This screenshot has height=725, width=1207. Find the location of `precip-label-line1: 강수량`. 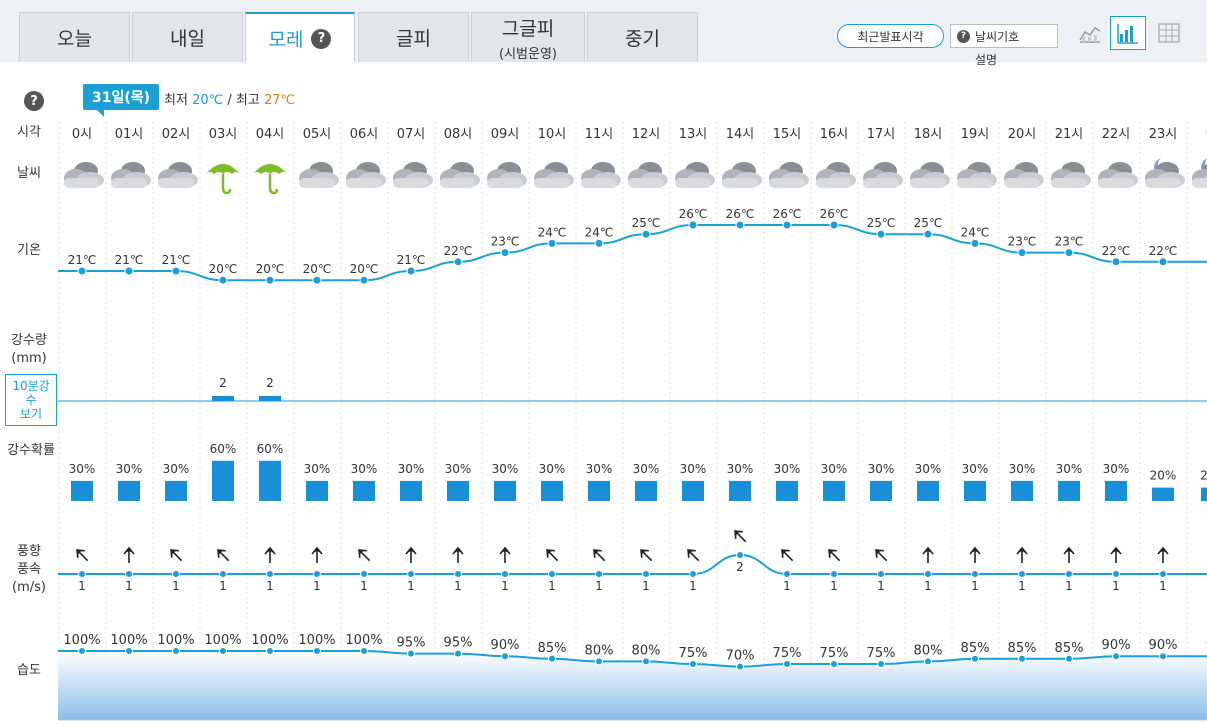

precip-label-line1: 강수량 is located at coordinates (29, 340).